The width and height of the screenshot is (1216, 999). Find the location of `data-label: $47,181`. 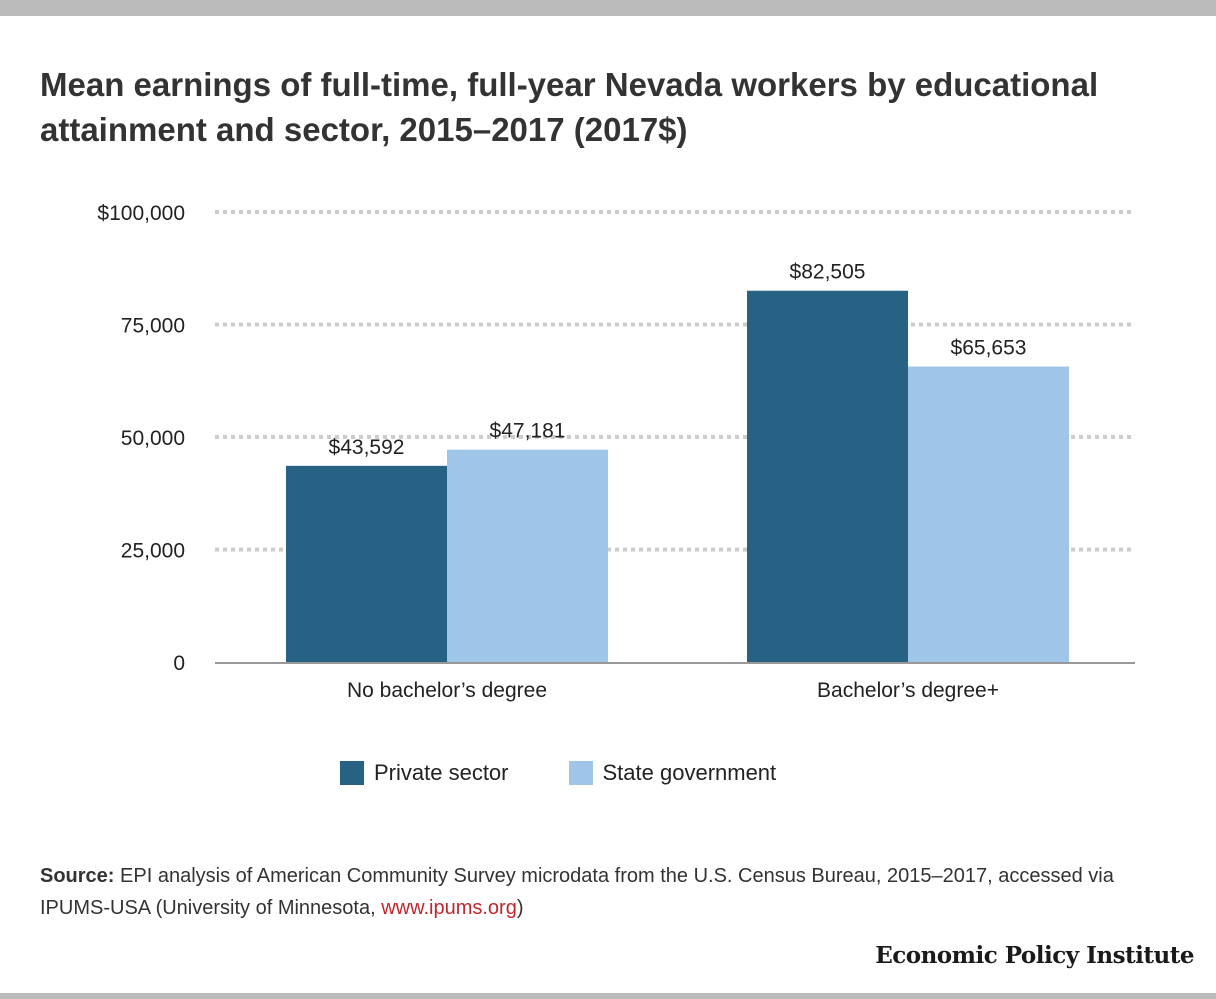

data-label: $47,181 is located at coordinates (528, 431).